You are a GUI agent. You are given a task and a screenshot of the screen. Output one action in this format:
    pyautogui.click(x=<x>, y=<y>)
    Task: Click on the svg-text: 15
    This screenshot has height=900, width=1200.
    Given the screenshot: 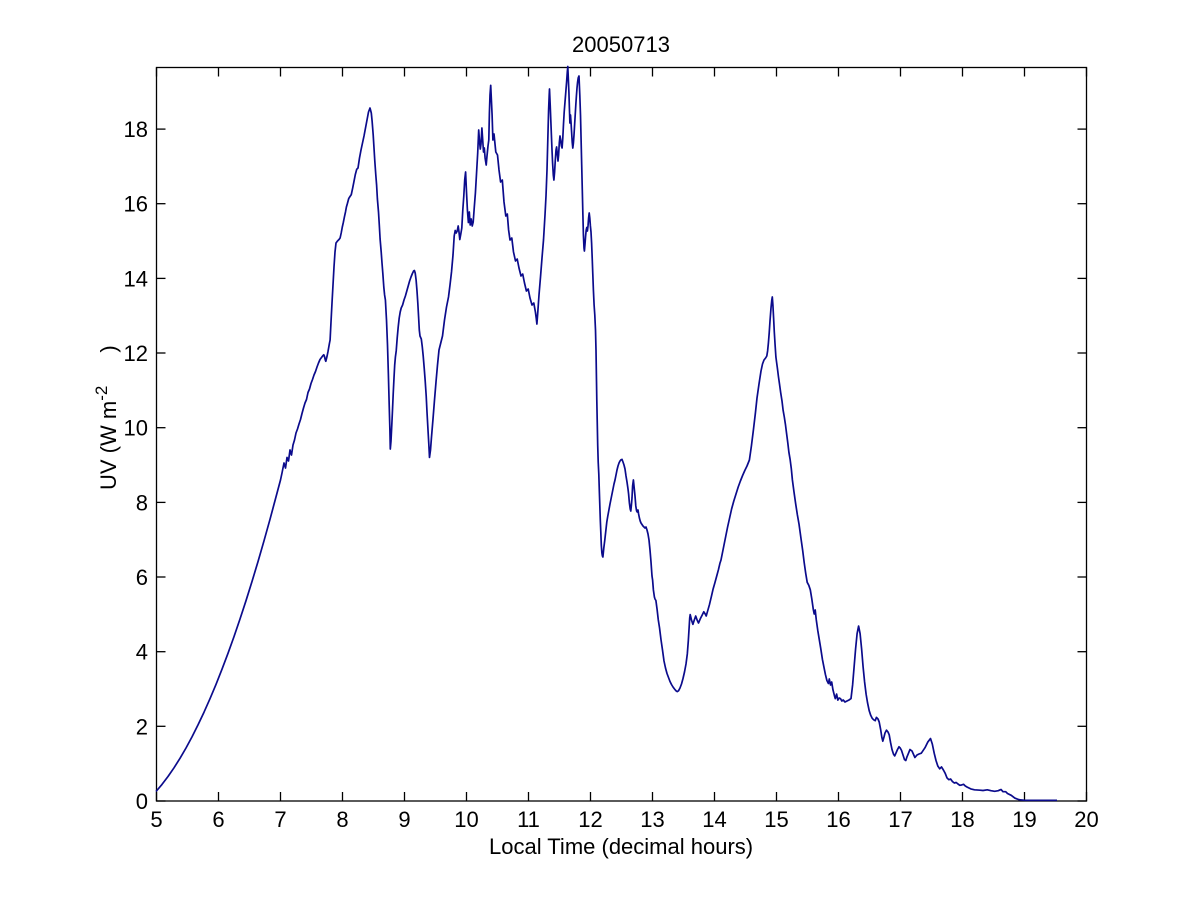 What is the action you would take?
    pyautogui.click(x=776, y=819)
    